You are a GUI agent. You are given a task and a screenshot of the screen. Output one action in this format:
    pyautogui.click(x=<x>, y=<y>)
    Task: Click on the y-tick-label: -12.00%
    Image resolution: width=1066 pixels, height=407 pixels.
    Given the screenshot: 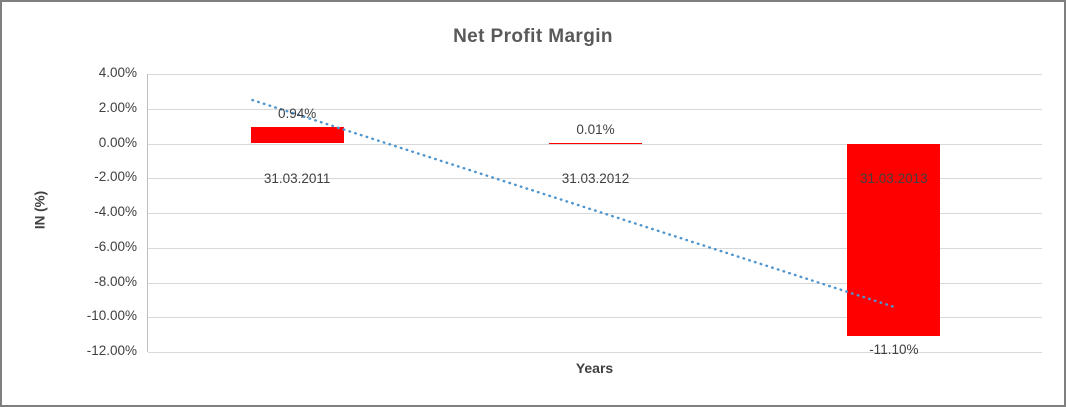 What is the action you would take?
    pyautogui.click(x=111, y=350)
    